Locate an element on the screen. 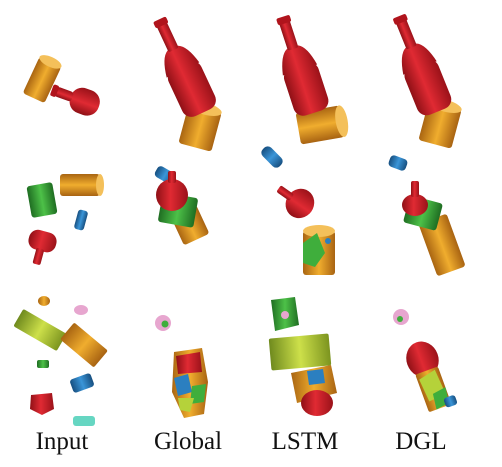 This screenshot has height=467, width=502. input-row3-orange-slab is located at coordinates (84, 344).